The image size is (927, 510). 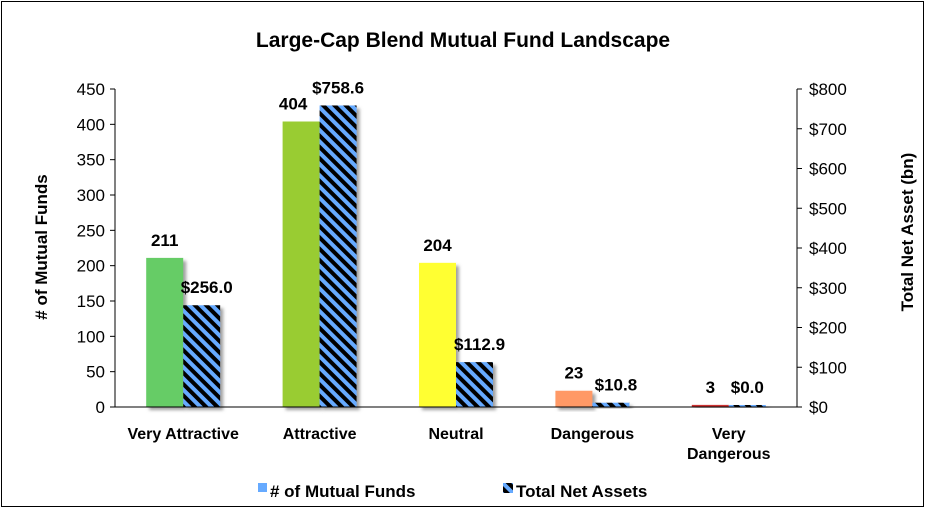 What do you see at coordinates (616, 385) in the screenshot?
I see `data-label-assets: $10.8` at bounding box center [616, 385].